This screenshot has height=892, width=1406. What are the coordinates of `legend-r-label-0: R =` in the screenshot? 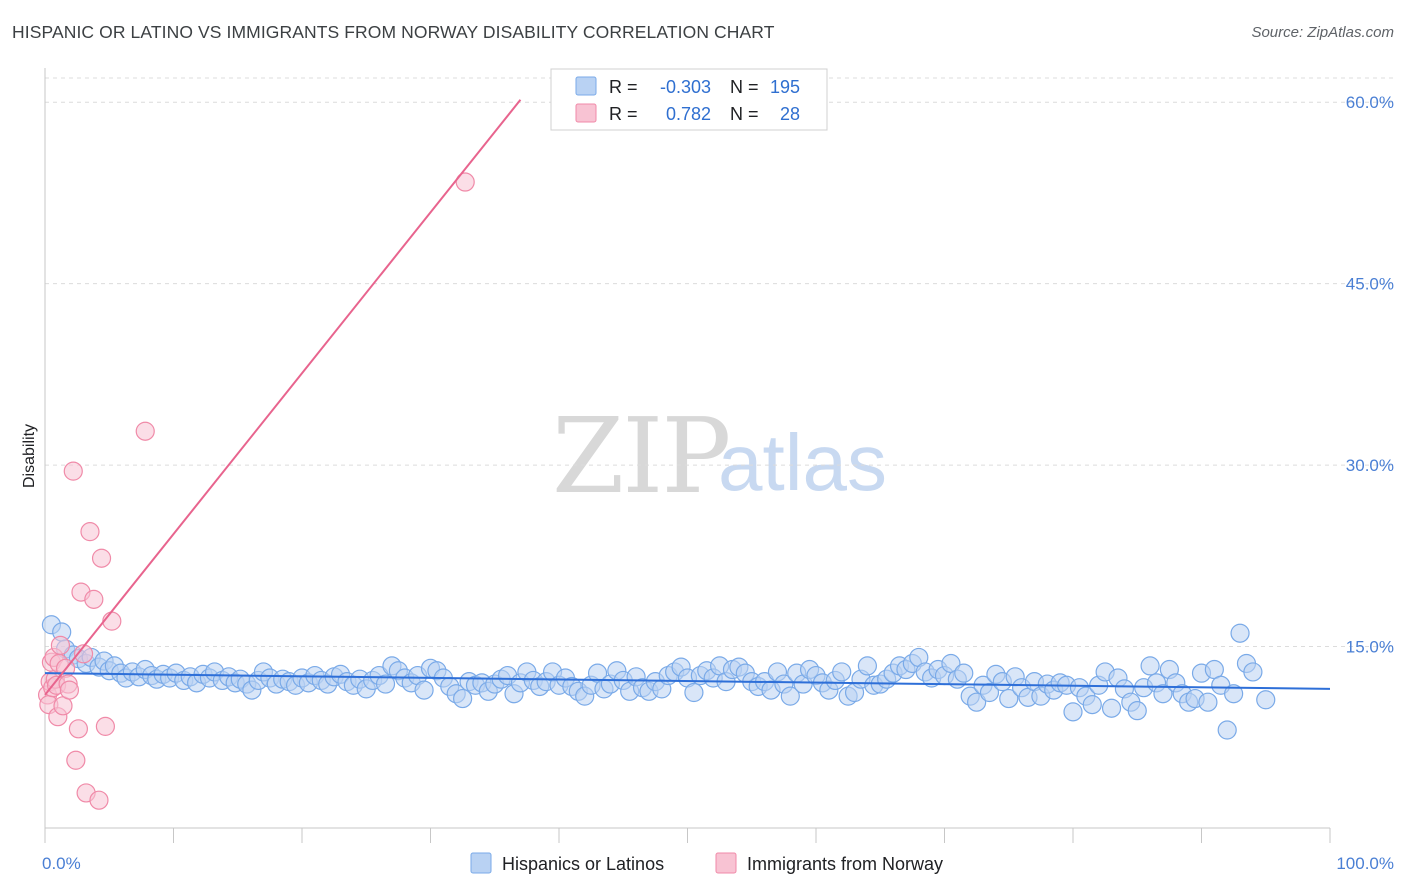 It's located at (623, 87).